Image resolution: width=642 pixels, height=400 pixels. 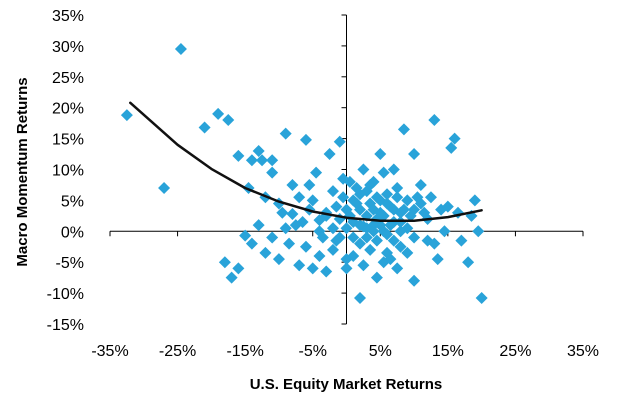 I want to click on y-tick-label: 10%, so click(x=68, y=171).